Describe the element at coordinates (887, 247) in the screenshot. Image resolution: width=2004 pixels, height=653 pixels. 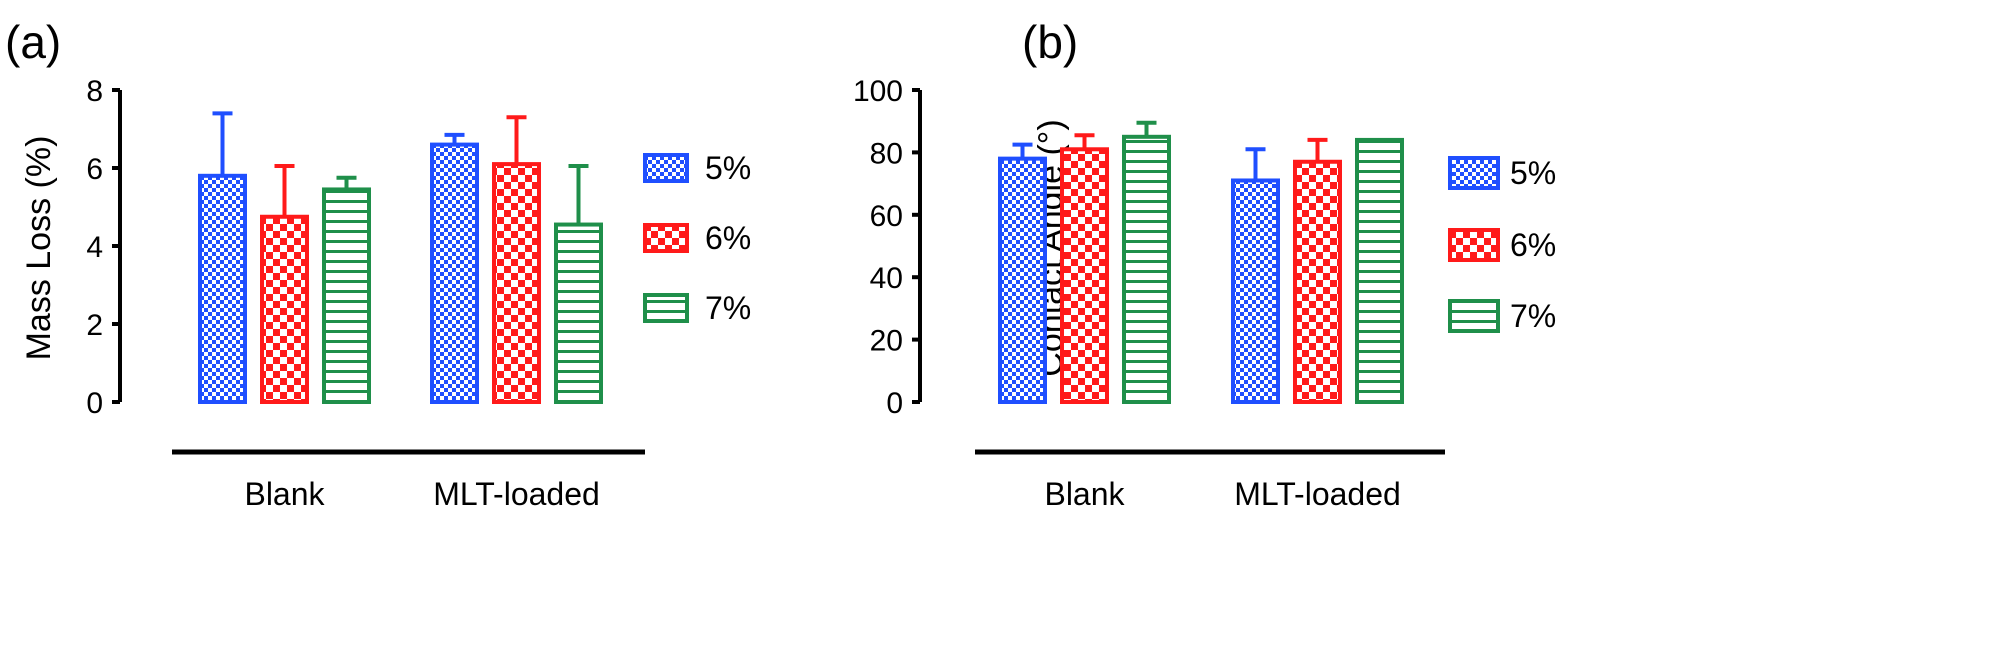
I see `y-axis: 0 20 40 60 80 100` at that location.